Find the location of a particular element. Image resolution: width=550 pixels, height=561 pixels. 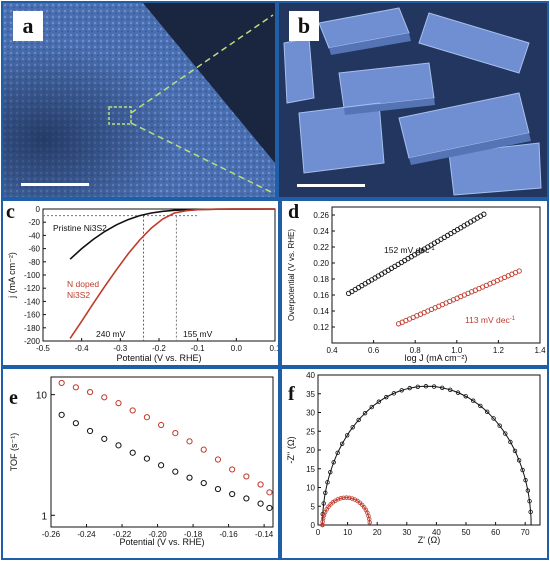

x-tick-label: 1.0 is located at coordinates (457, 350).